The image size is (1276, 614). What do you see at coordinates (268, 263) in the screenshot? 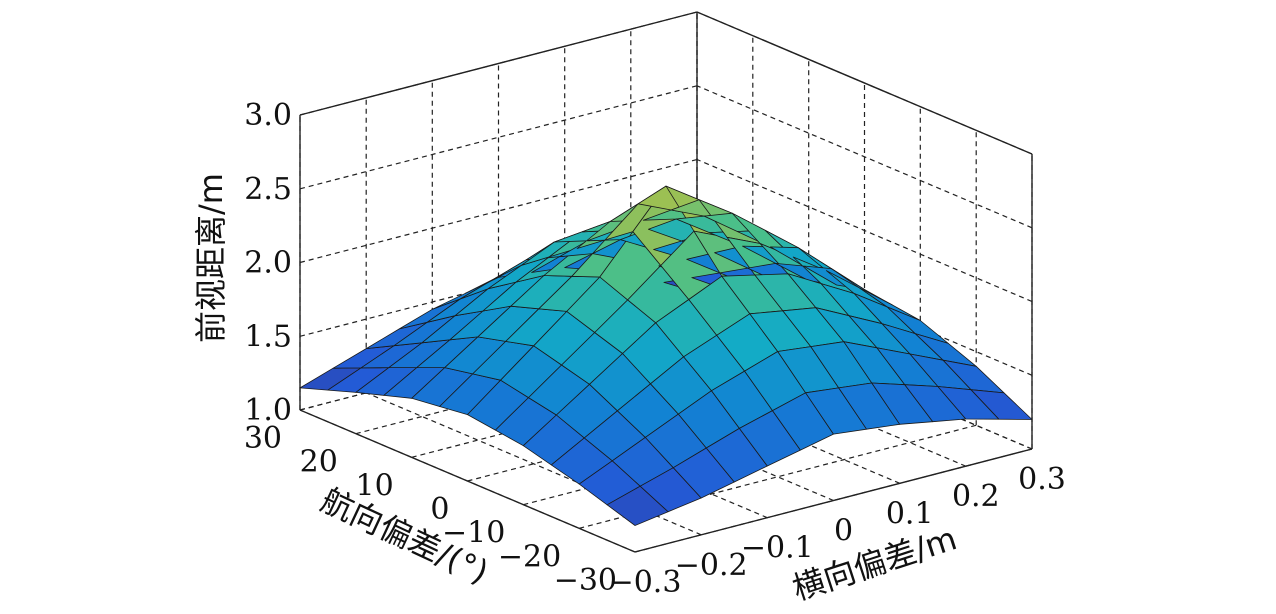
I see `z-tick-label: 2.0` at bounding box center [268, 263].